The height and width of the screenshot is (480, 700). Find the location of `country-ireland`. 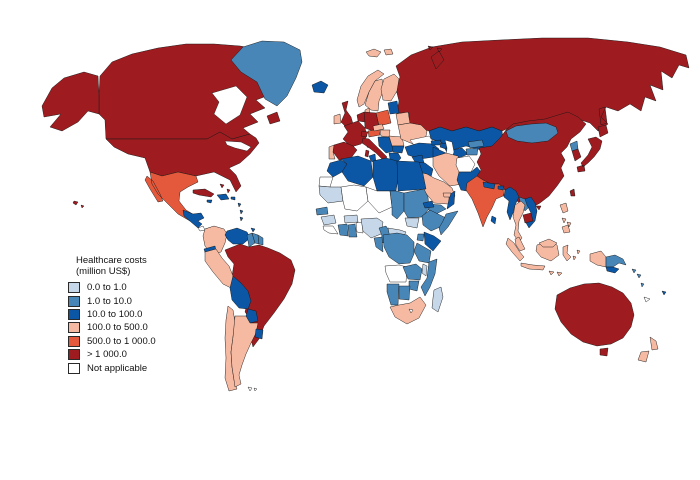

country-ireland is located at coordinates (337, 119).